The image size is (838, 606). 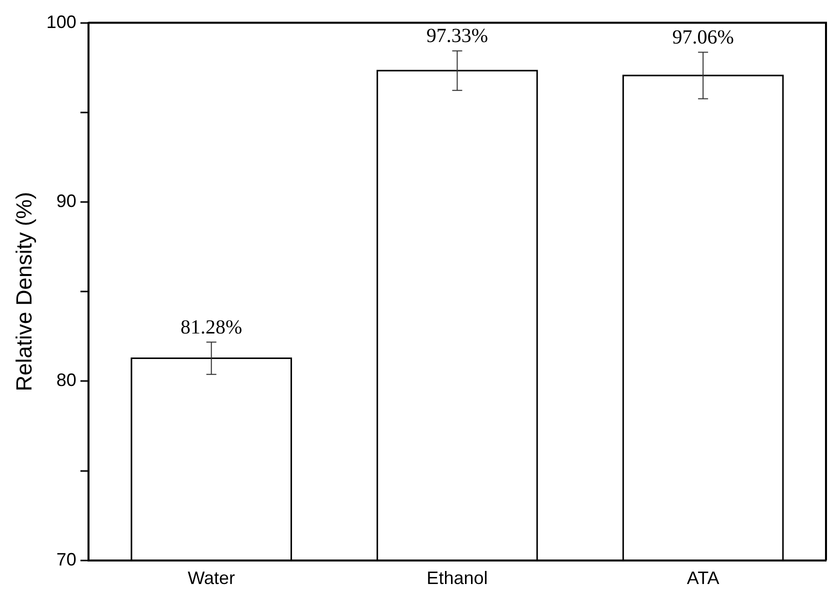 I want to click on x-tick-label: Ethanol, so click(x=457, y=578).